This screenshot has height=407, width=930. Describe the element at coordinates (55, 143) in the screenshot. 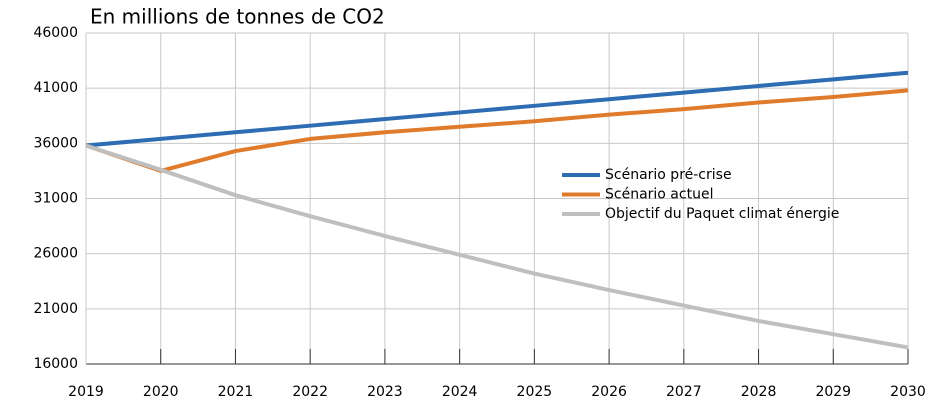

I see `y-tick-label: 36000` at that location.